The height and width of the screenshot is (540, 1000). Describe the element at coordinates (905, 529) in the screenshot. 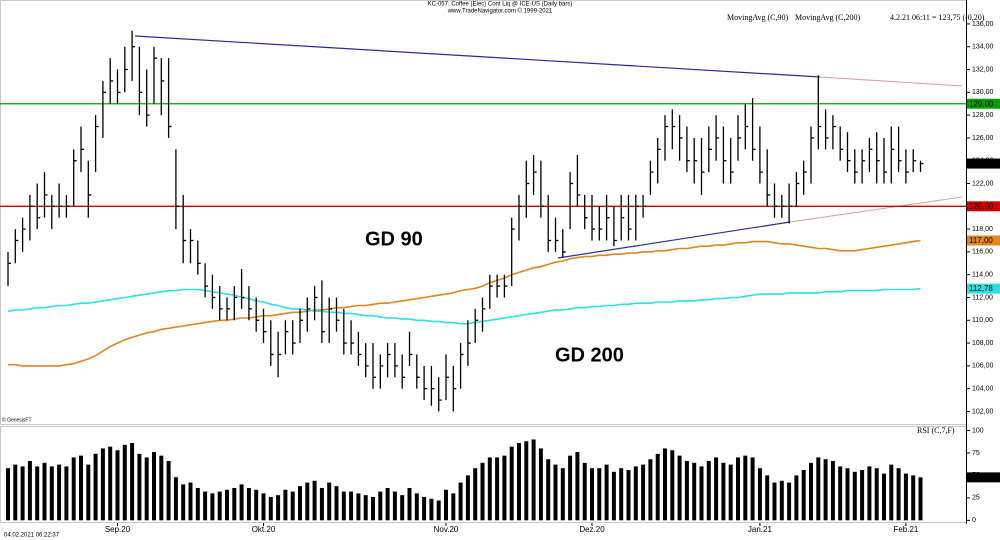

I see `x-tick-label: Feb.21` at that location.